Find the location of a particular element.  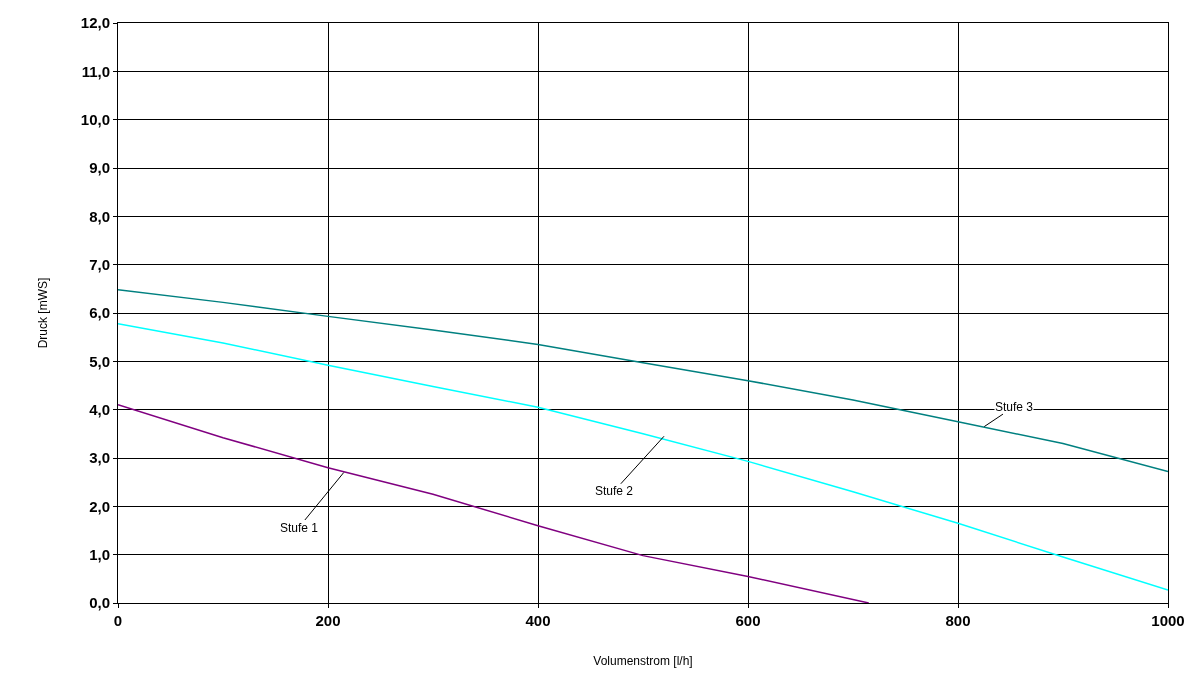

x-tick-label: 600 is located at coordinates (748, 620).